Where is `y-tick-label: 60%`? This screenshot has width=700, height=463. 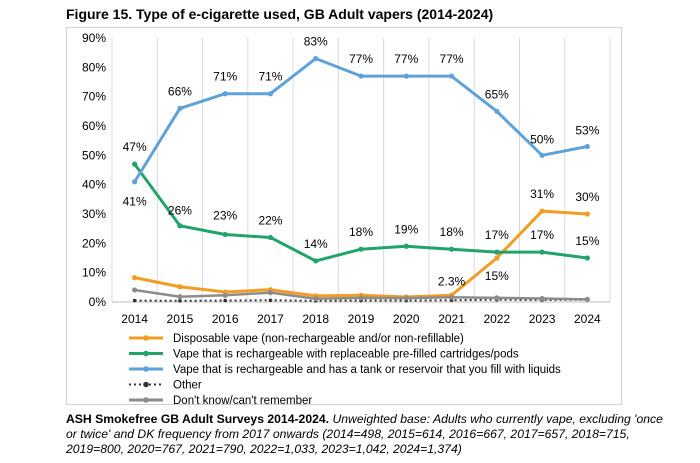
y-tick-label: 60% is located at coordinates (94, 126).